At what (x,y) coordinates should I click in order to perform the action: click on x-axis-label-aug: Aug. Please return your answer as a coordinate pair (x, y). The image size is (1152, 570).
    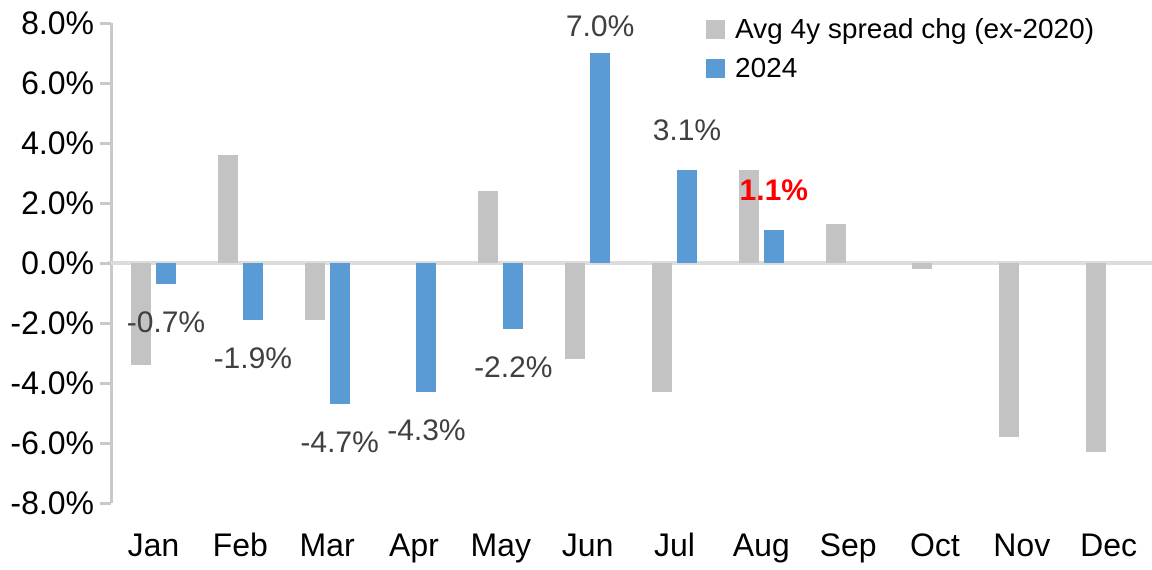
    Looking at the image, I should click on (761, 545).